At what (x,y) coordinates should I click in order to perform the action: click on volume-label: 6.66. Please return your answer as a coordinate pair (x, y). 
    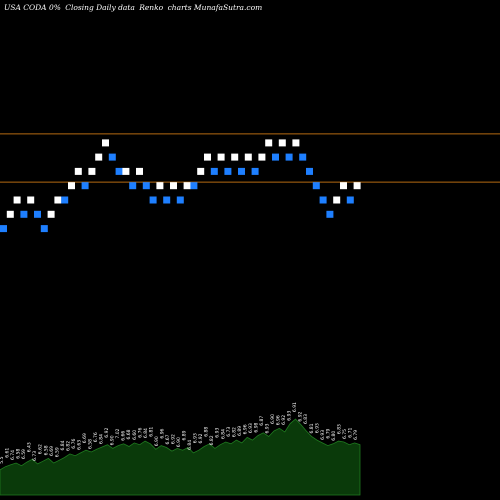
    Looking at the image, I should click on (124, 436).